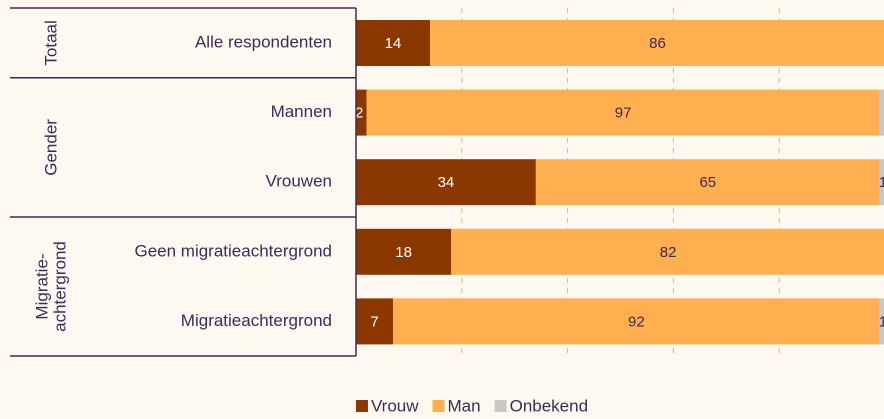  What do you see at coordinates (359, 113) in the screenshot?
I see `data-label: 2` at bounding box center [359, 113].